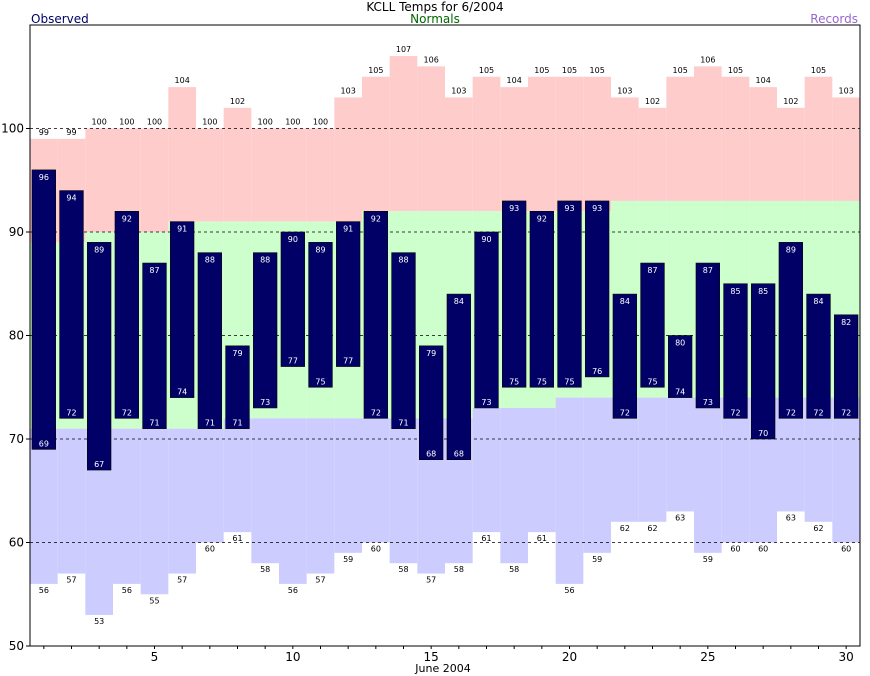 This screenshot has width=870, height=676. What do you see at coordinates (486, 70) in the screenshot?
I see `record-high-label-17: 105` at bounding box center [486, 70].